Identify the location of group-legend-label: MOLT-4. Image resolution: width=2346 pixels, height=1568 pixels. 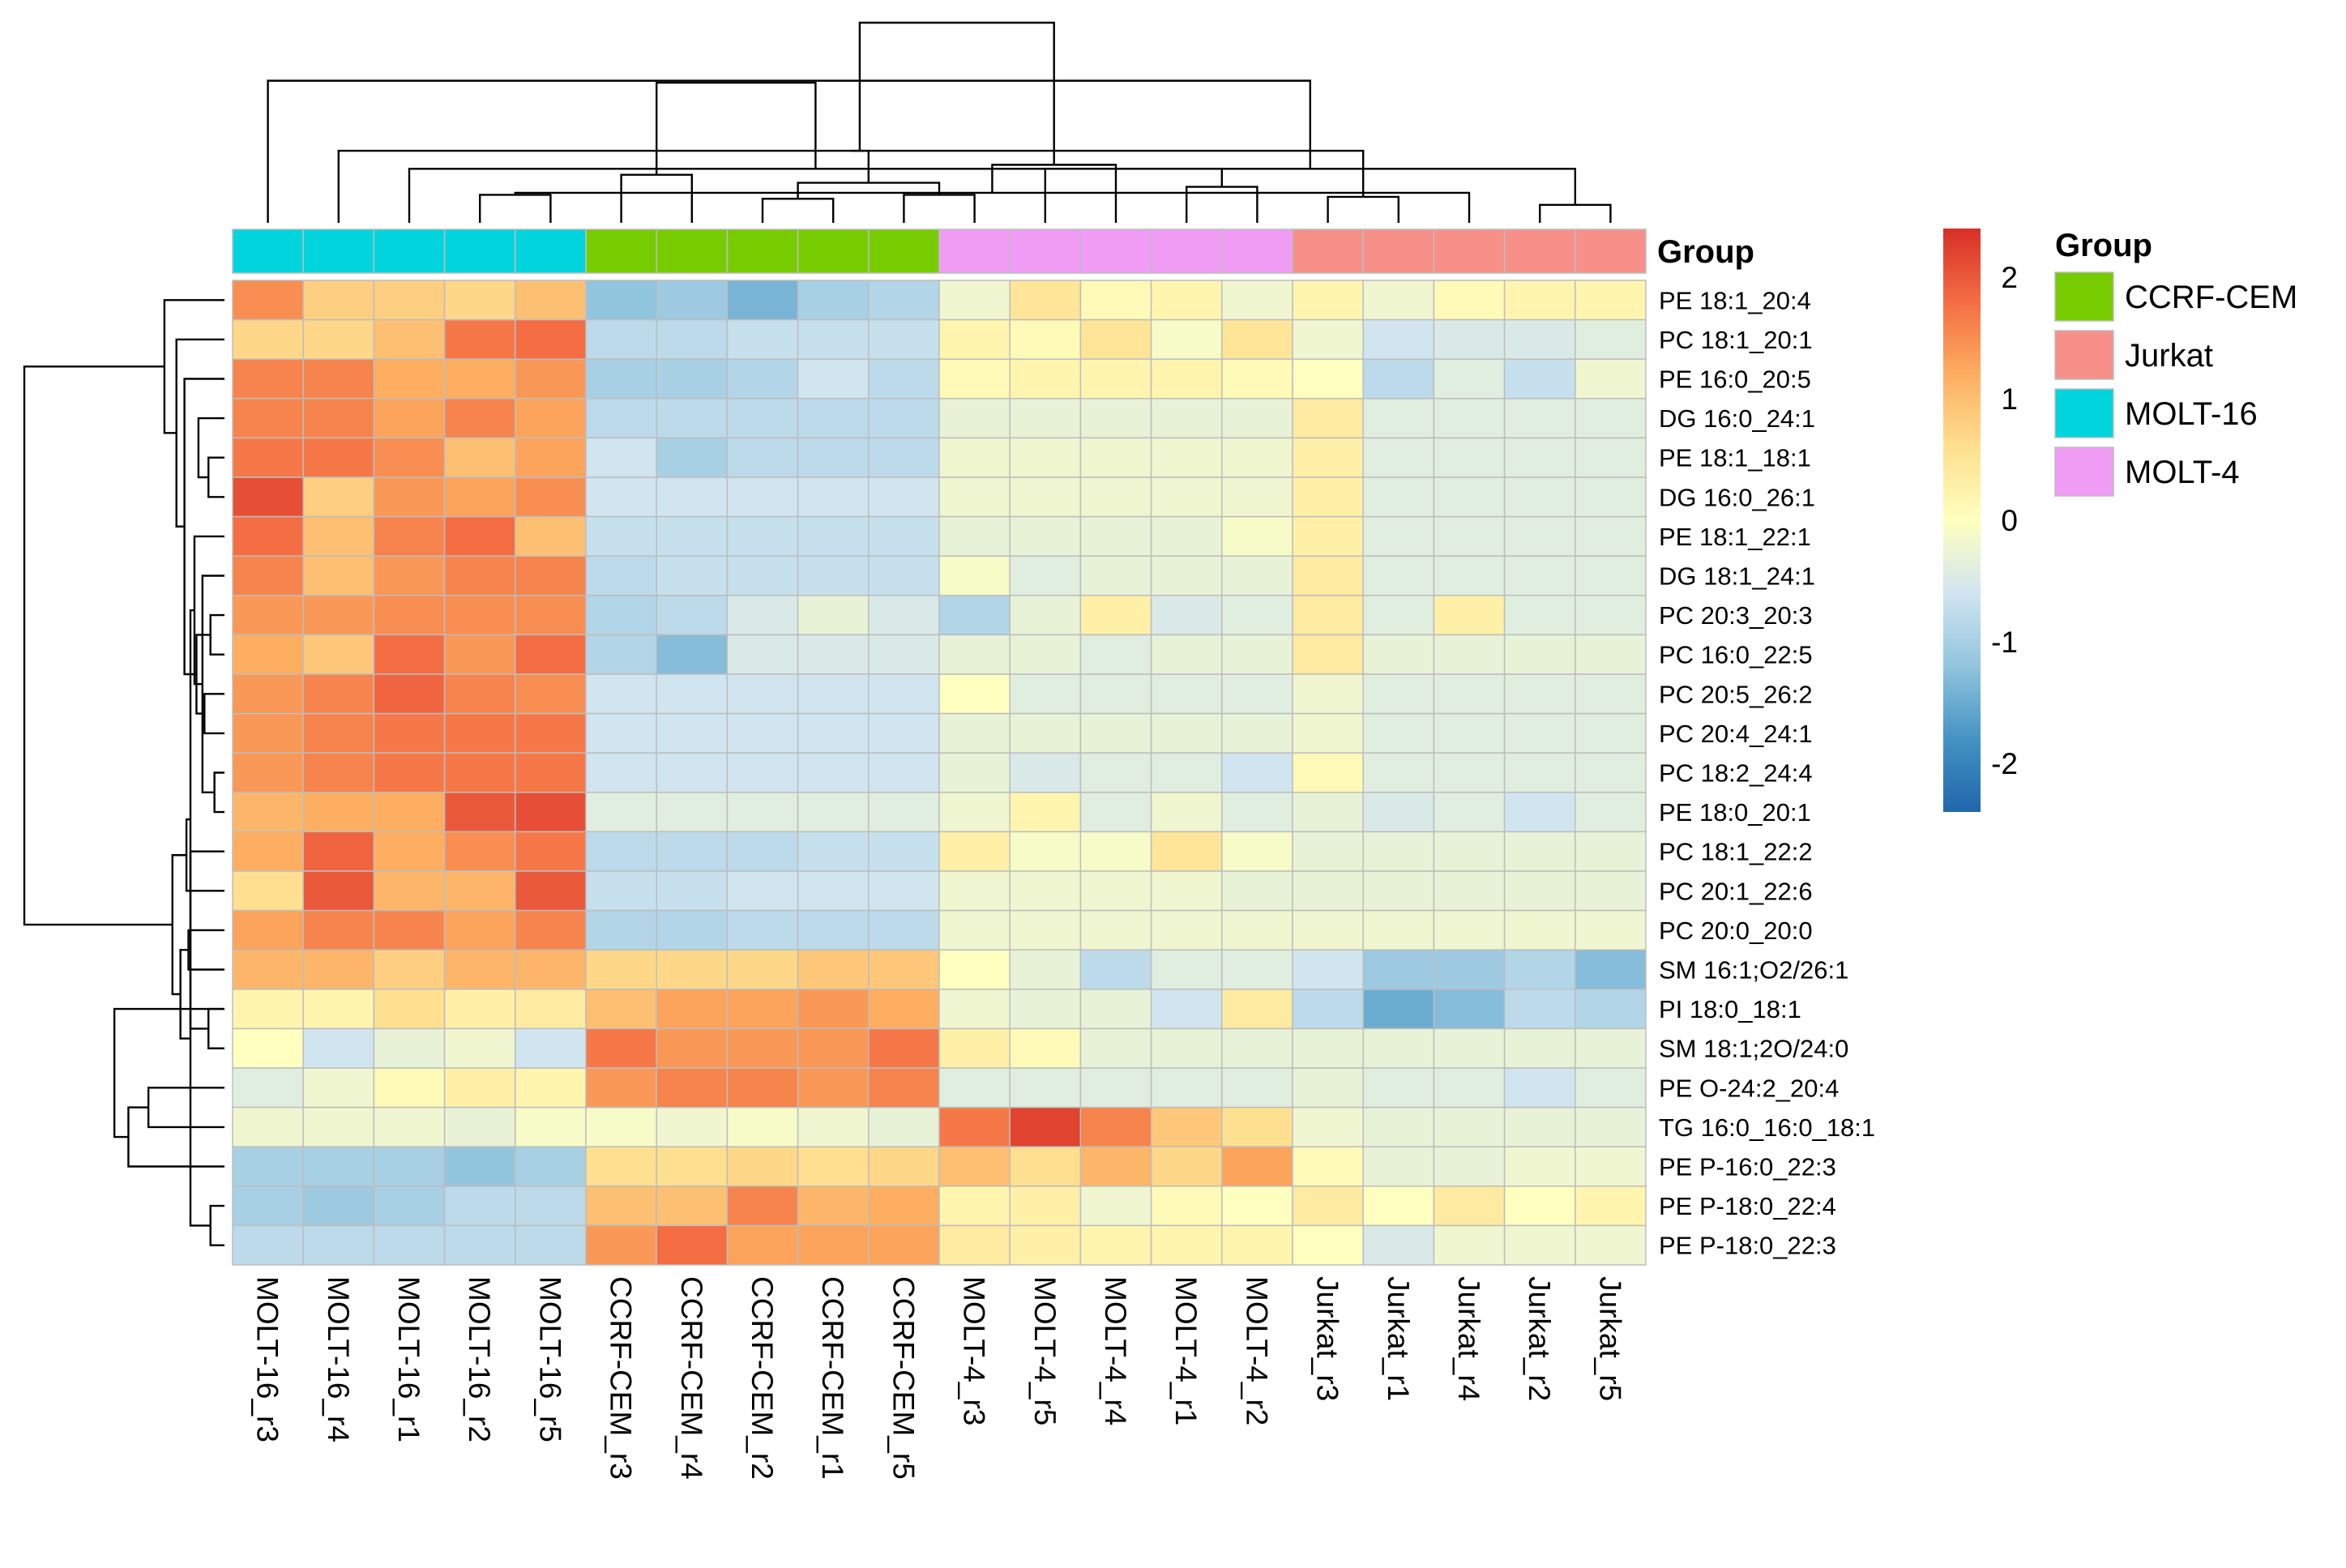
(2182, 473).